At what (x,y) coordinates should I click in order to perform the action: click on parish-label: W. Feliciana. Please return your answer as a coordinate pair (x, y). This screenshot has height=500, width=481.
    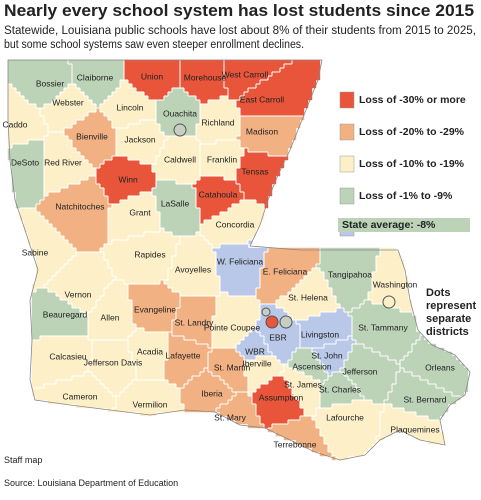
    Looking at the image, I should click on (240, 261).